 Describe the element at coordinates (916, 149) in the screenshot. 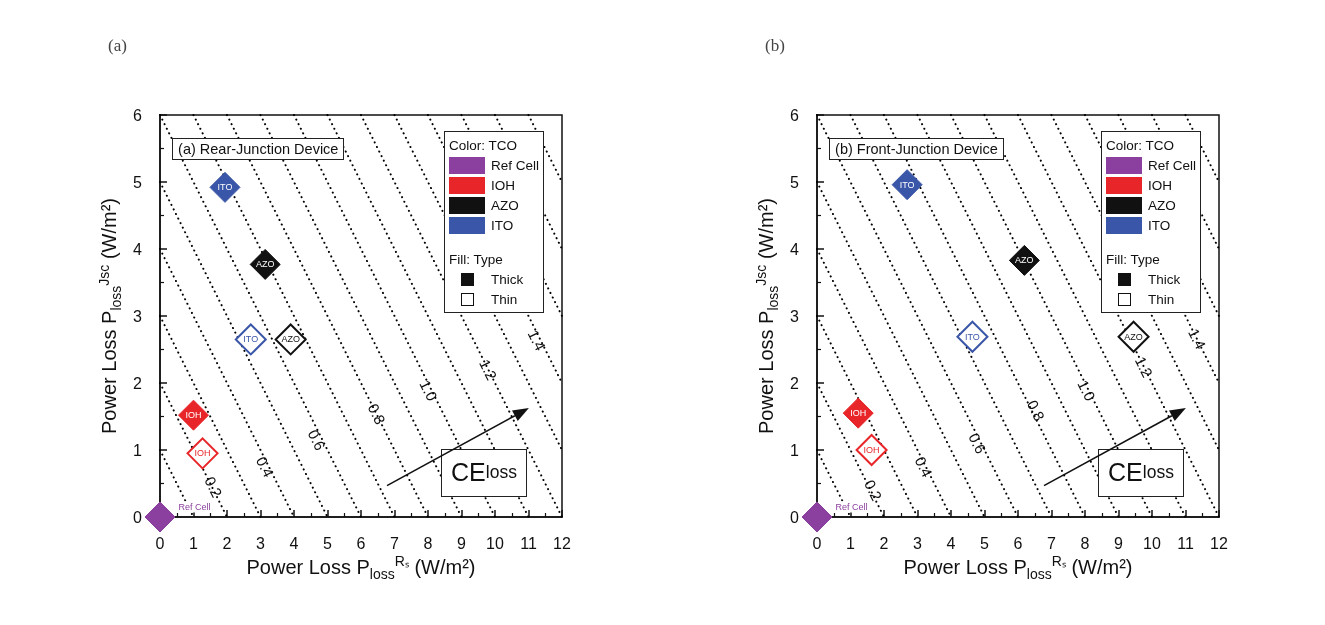

I see `text: (b) Front-Junction Device` at that location.